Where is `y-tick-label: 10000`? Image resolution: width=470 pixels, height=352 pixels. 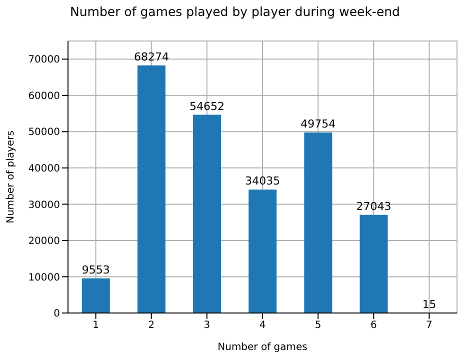
y-tick-label: 10000 is located at coordinates (44, 278).